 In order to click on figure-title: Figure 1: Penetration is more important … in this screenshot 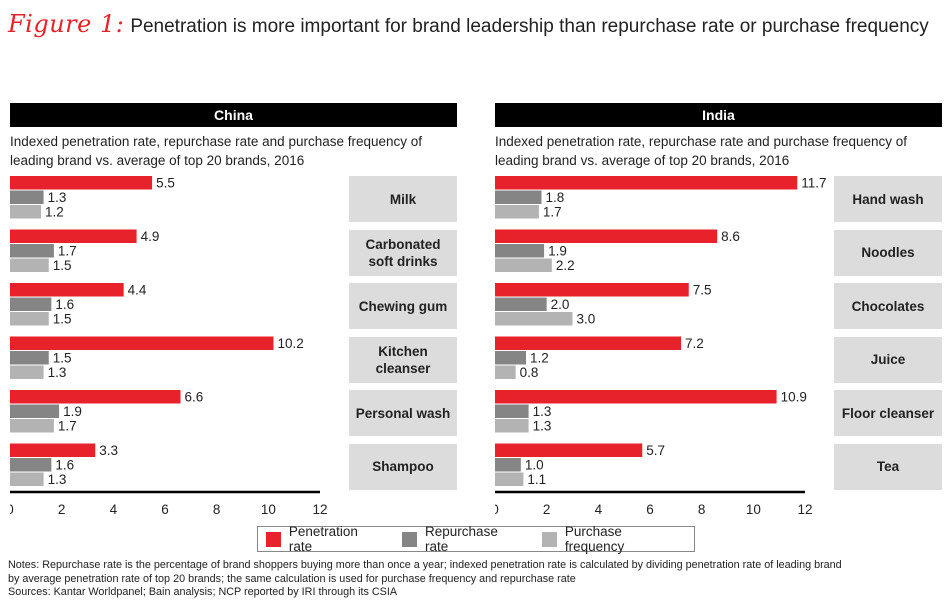, I will do `click(468, 27)`.